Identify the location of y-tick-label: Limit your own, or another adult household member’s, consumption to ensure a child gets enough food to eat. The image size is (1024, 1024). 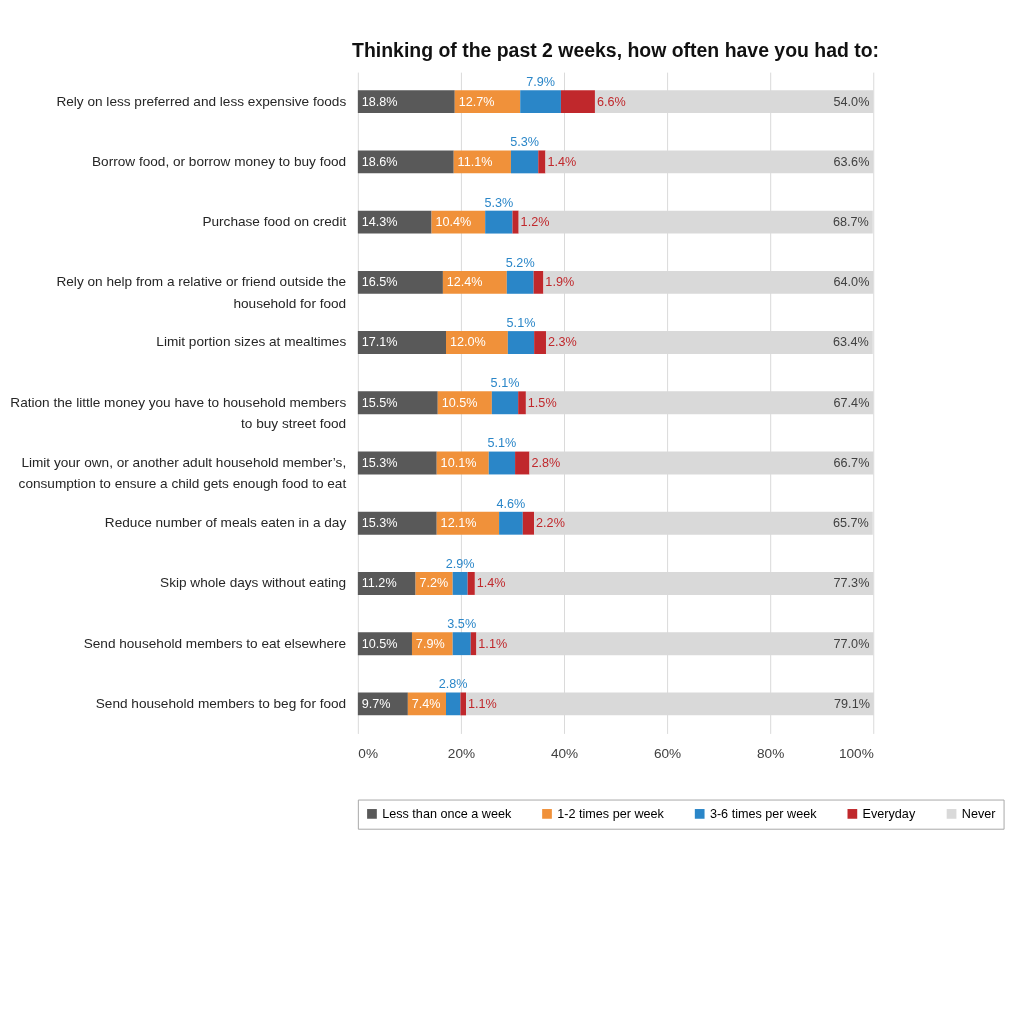
(182, 473).